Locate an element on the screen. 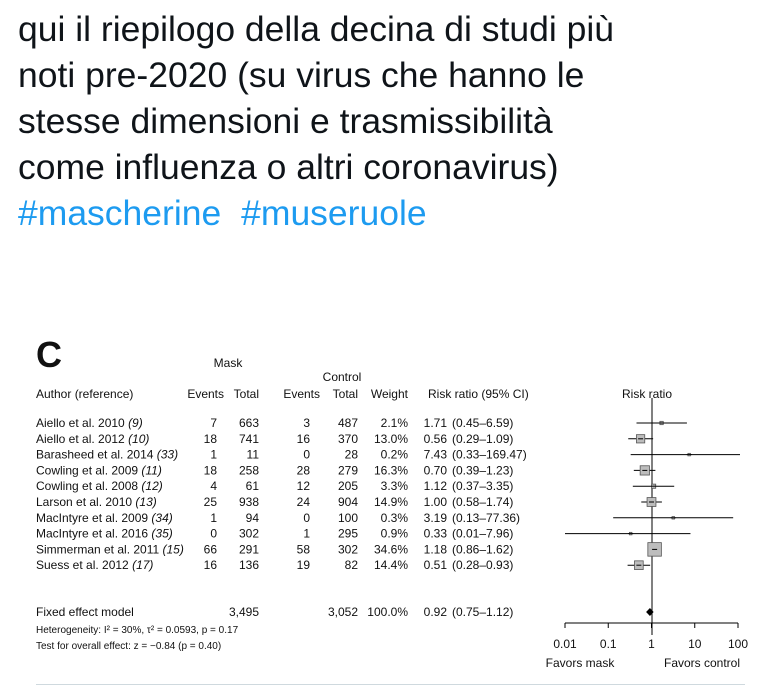 Image resolution: width=781 pixels, height=691 pixels. col-header-author: Author (reference) is located at coordinates (84, 394).